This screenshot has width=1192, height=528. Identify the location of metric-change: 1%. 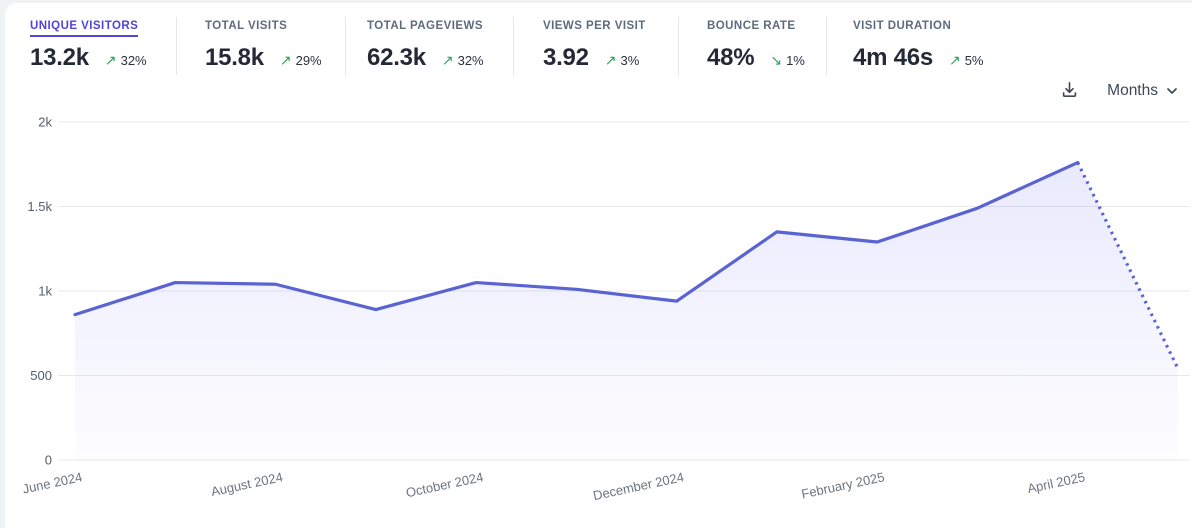
(795, 60).